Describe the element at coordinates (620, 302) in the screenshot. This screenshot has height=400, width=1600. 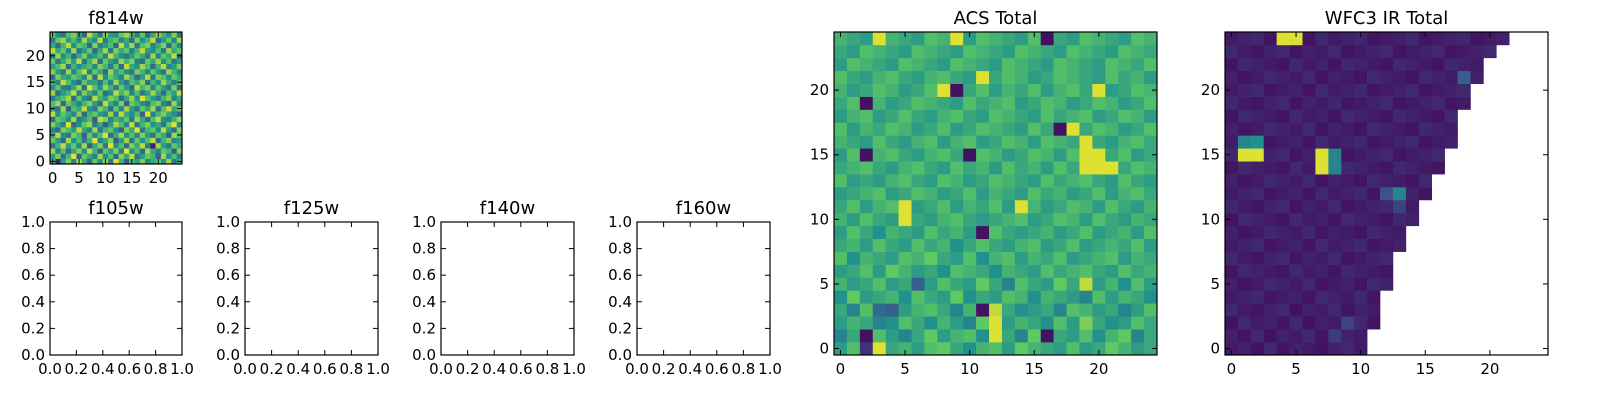
I see `y-tick-label: 0.4` at that location.